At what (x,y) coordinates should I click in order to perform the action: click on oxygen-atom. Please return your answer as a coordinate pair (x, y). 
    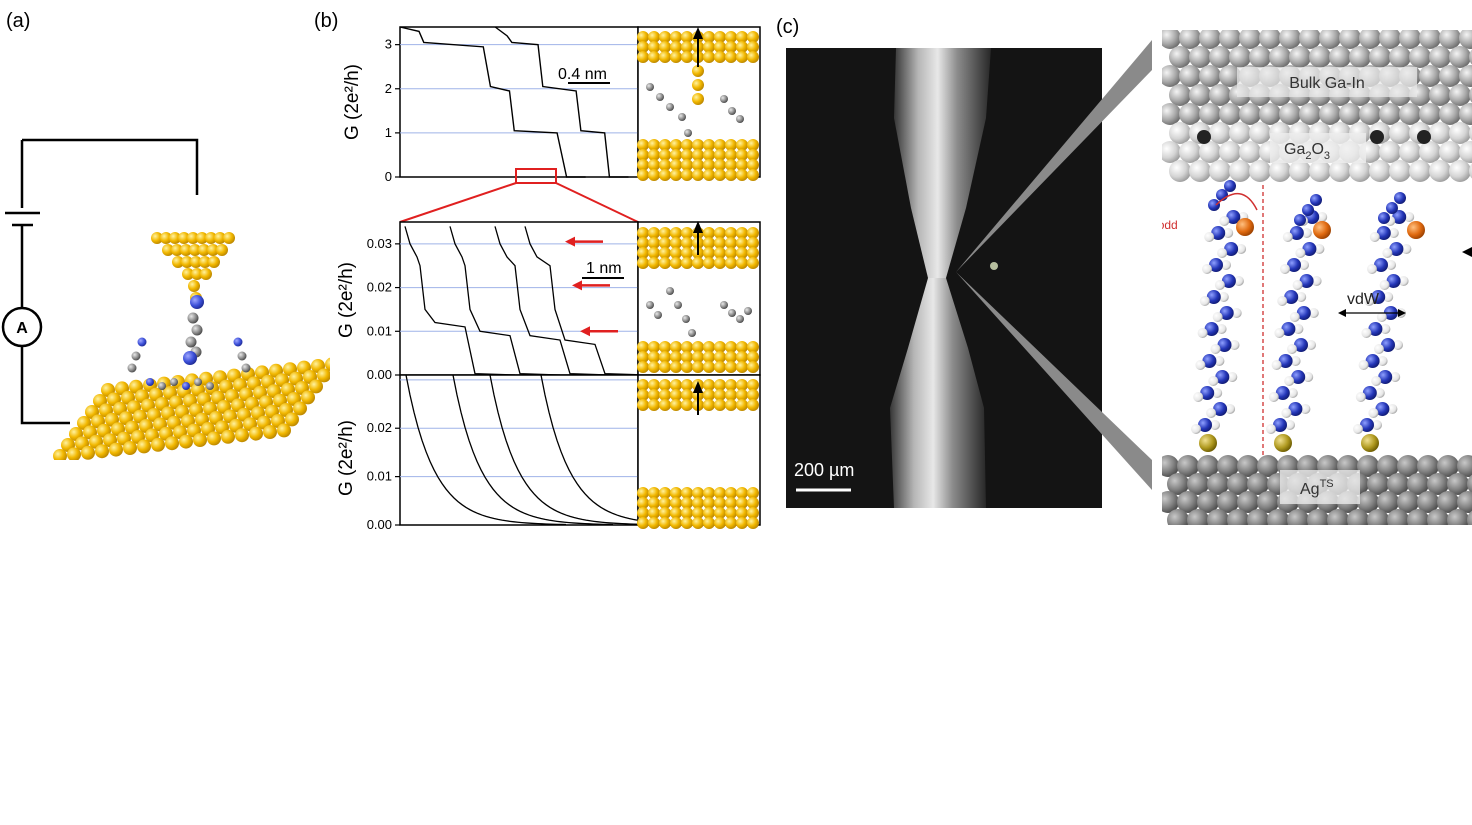
    Looking at the image, I should click on (1204, 137).